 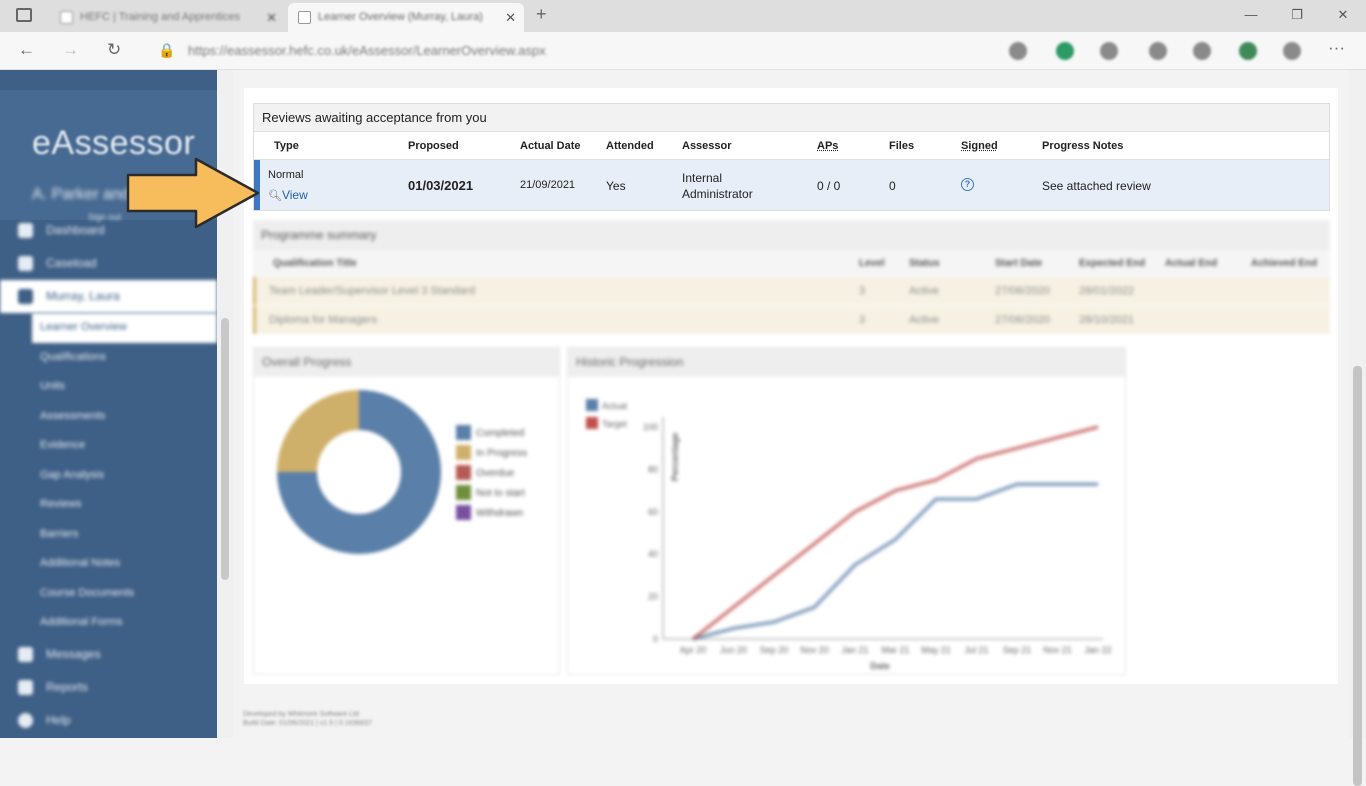 What do you see at coordinates (301, 714) in the screenshot?
I see `footer-credit: Developed by Whitmore Software Ltd` at bounding box center [301, 714].